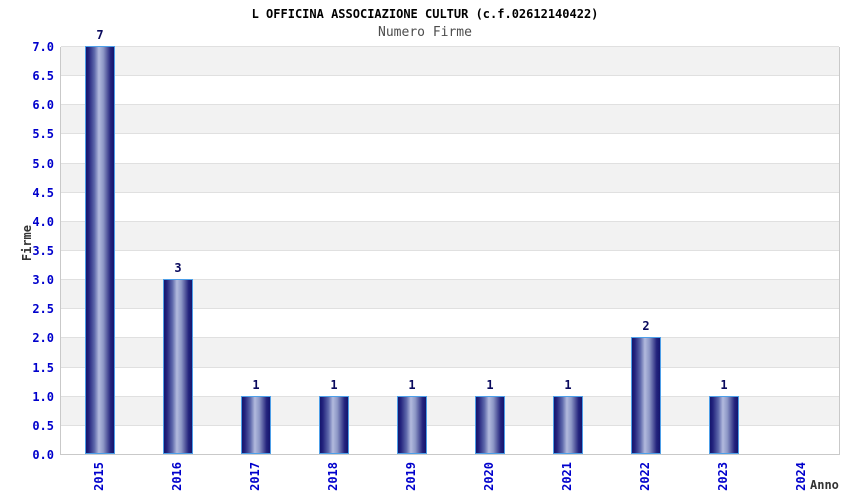 This screenshot has height=500, width=850. I want to click on y-axis-tick-2.5: 2.5, so click(43, 309).